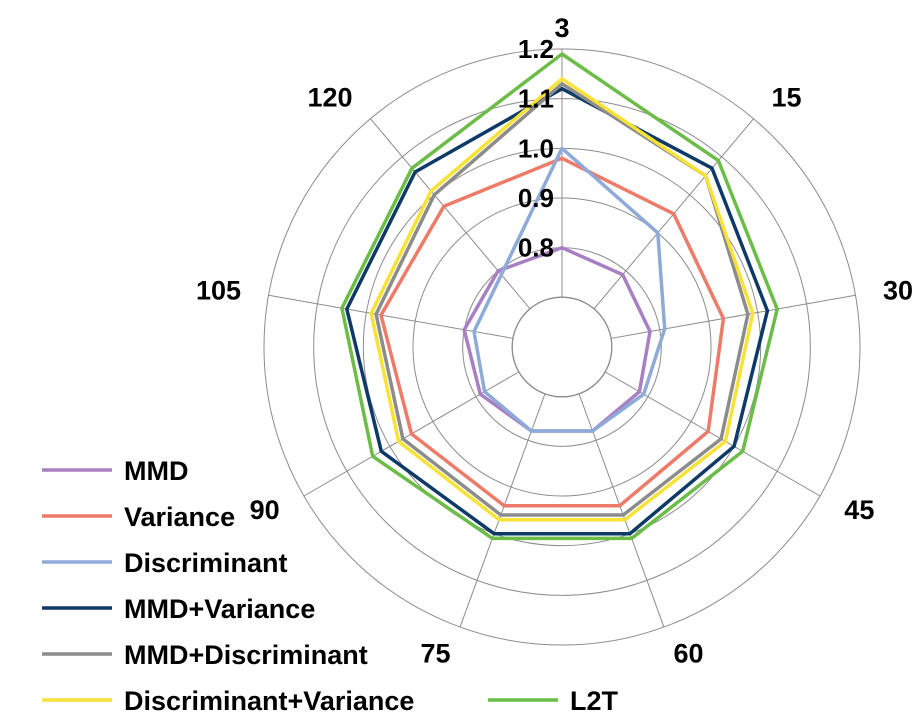 This screenshot has width=918, height=722. Describe the element at coordinates (561, 28) in the screenshot. I see `category-label-3: 3` at that location.